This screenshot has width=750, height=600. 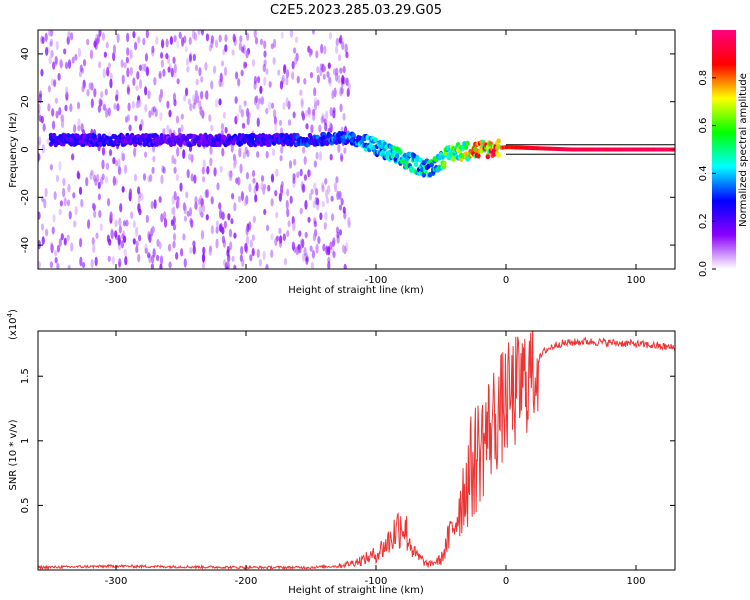 What do you see at coordinates (25, 441) in the screenshot?
I see `y-tick-label: 1` at bounding box center [25, 441].